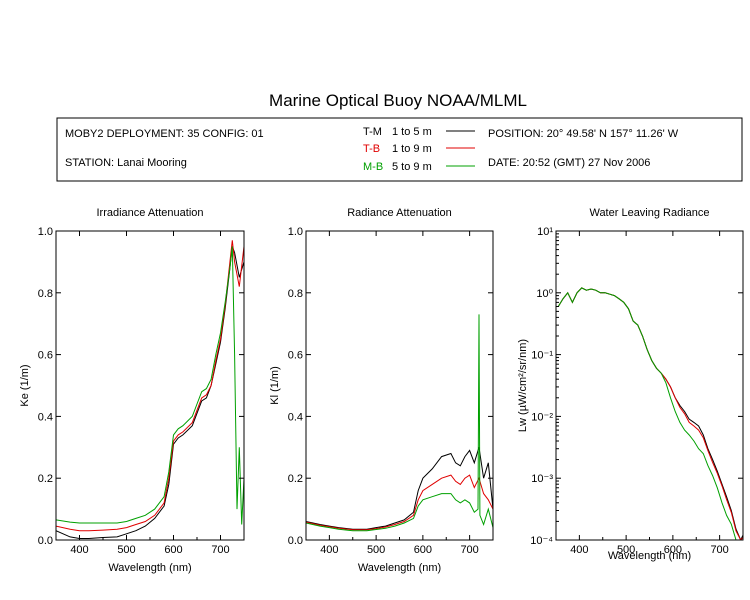 This screenshot has height=600, width=750. What do you see at coordinates (164, 134) in the screenshot?
I see `deployment-label: MOBY2 DEPLOYMENT: 35 CONFIG: 01` at bounding box center [164, 134].